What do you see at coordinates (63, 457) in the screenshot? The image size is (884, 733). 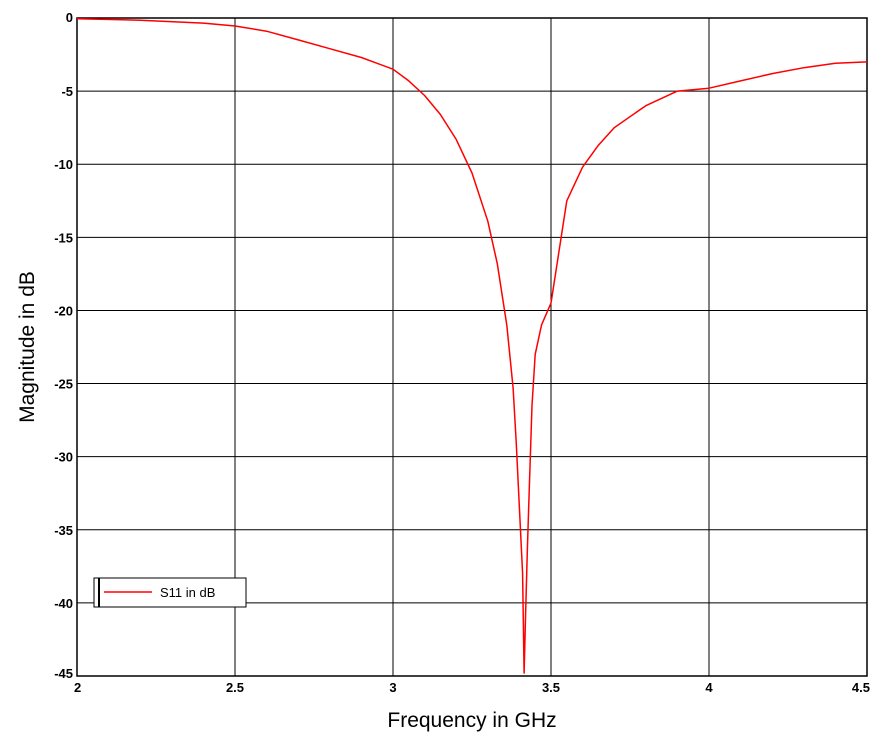 I see `y-tick-label: -30` at bounding box center [63, 457].